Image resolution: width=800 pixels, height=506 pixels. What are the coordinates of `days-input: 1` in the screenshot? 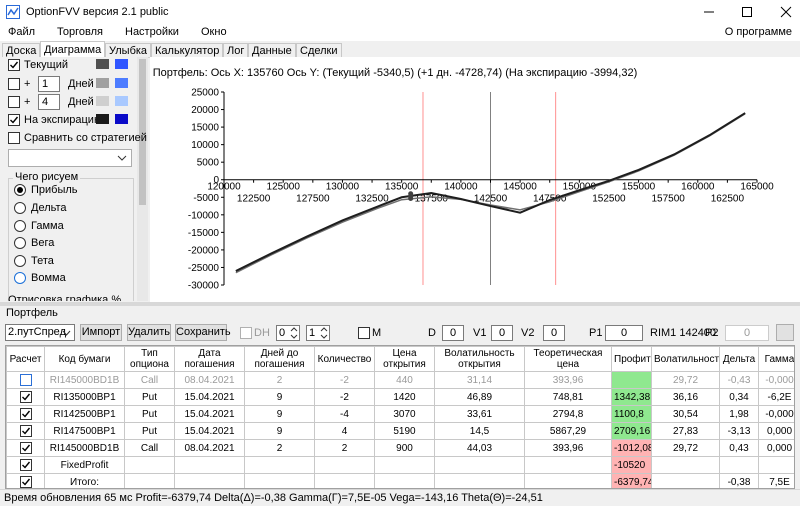 It's located at (49, 84).